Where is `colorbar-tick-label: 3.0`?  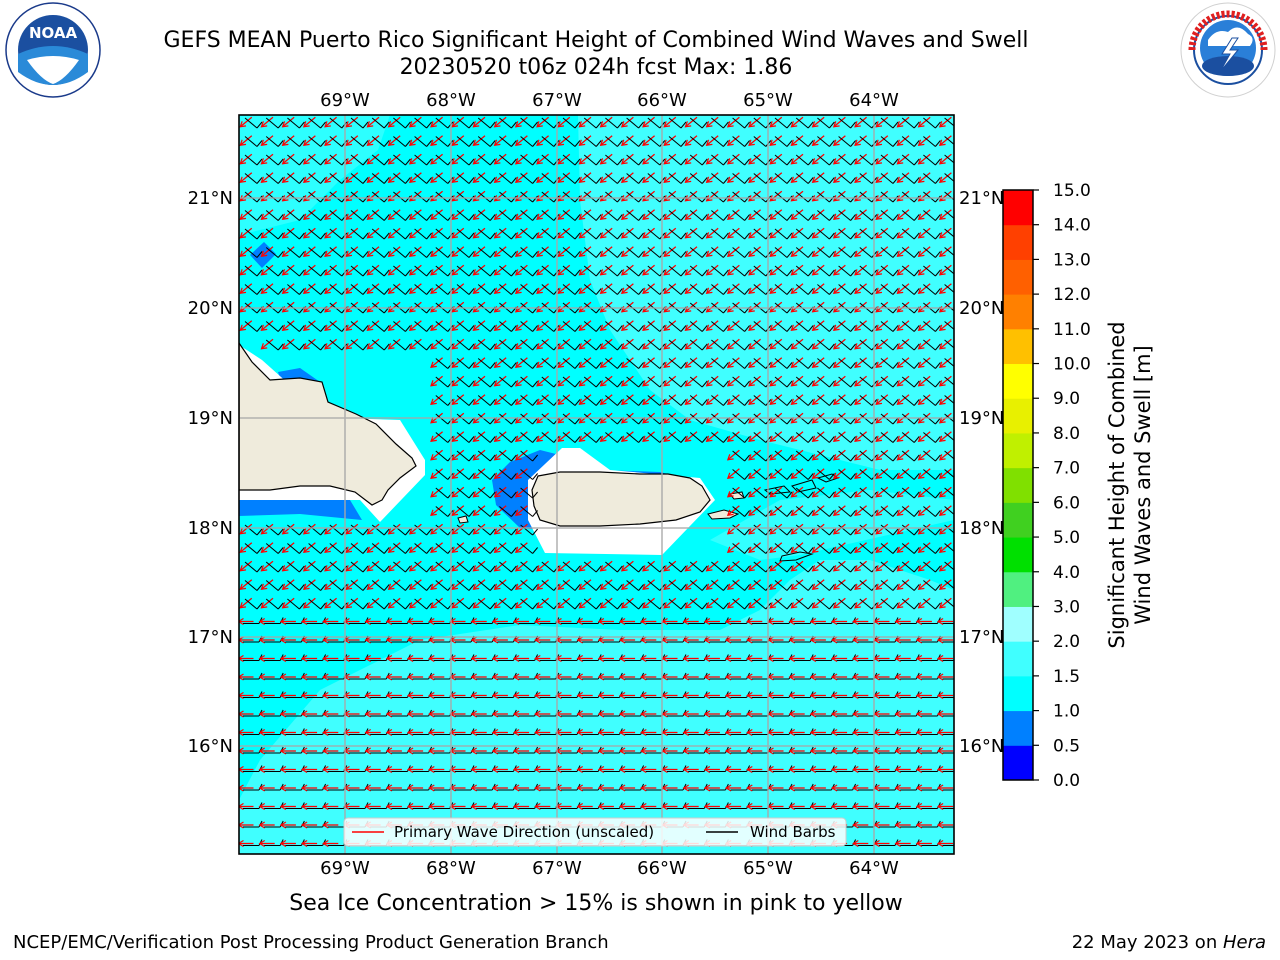 colorbar-tick-label: 3.0 is located at coordinates (1066, 607).